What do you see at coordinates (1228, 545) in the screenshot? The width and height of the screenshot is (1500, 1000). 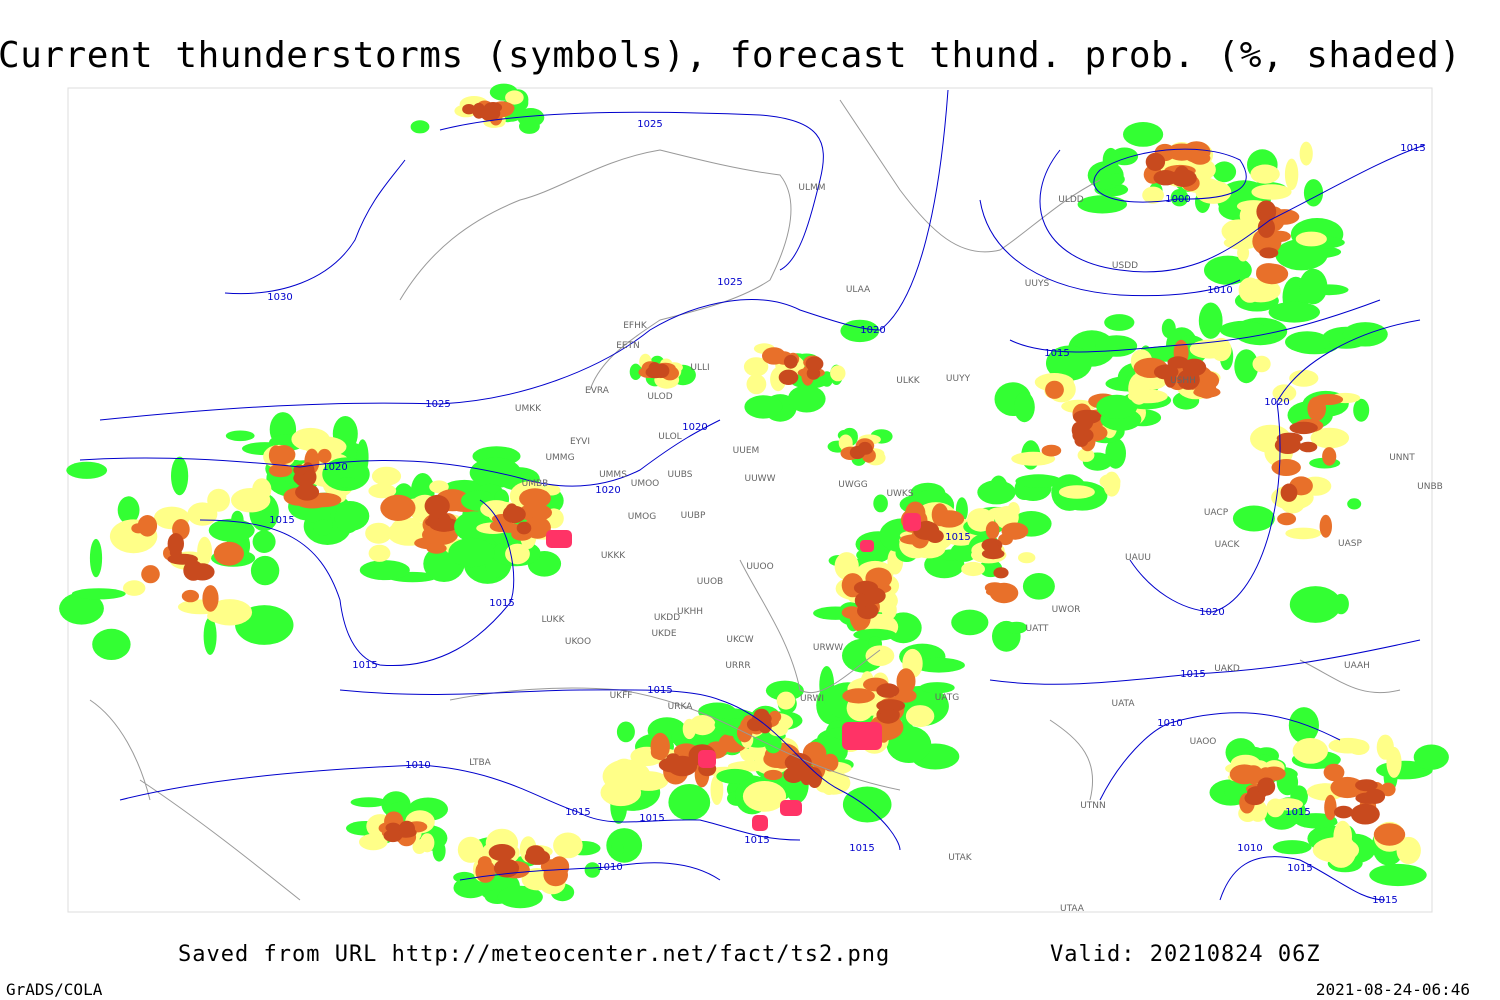 I see `station-label: UACK` at bounding box center [1228, 545].